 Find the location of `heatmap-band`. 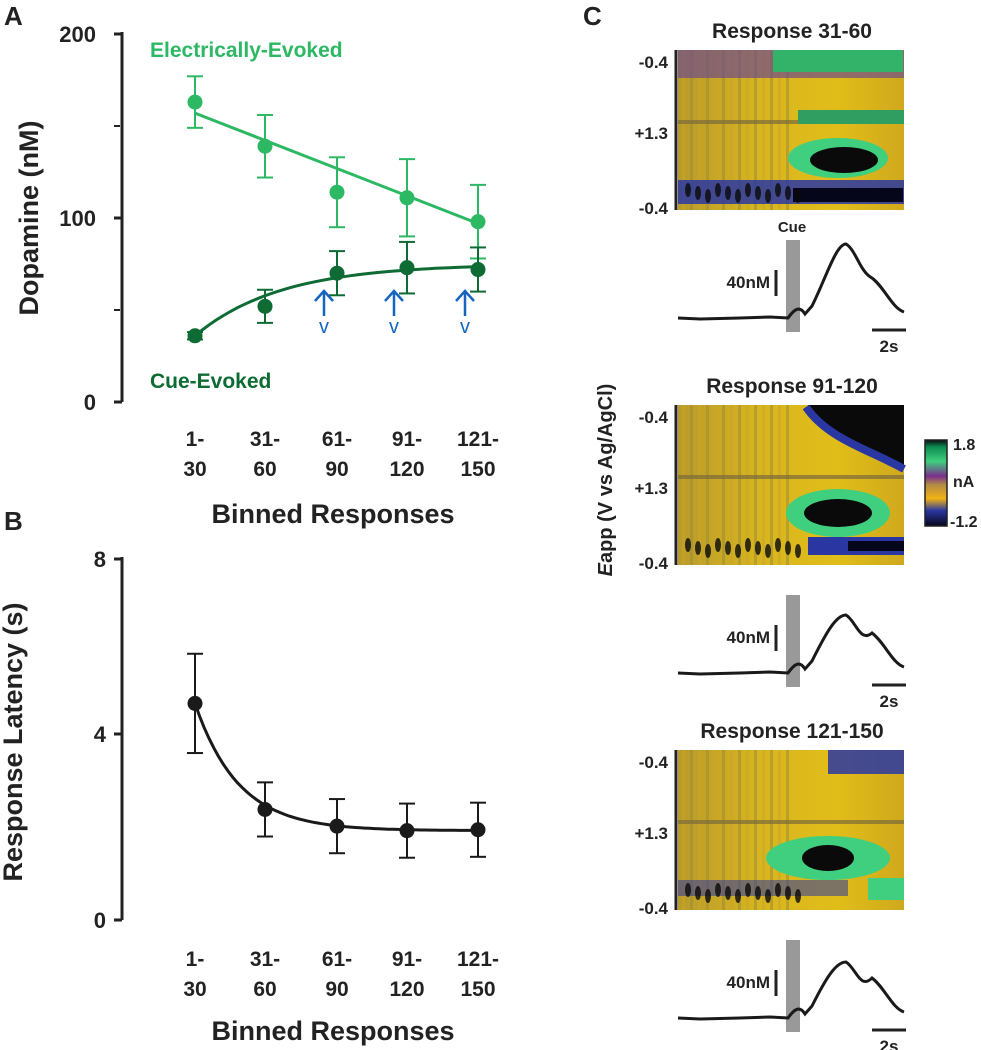

heatmap-band is located at coordinates (791, 822).